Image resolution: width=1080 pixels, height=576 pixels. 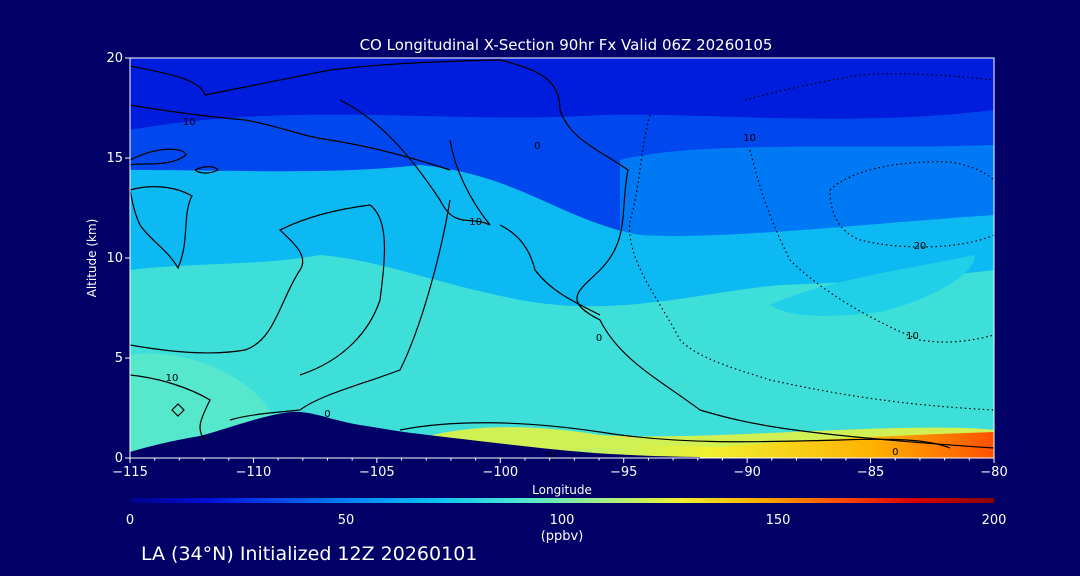 I want to click on contour-neg10-inner, so click(x=869, y=208).